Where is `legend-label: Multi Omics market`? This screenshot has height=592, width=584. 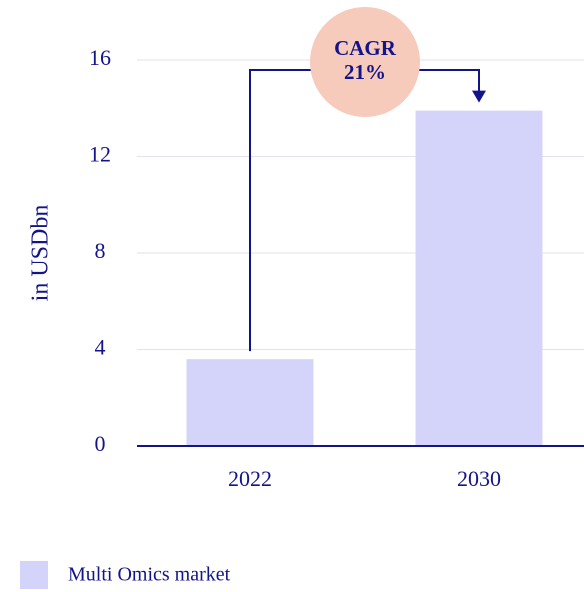
legend-label: Multi Omics market is located at coordinates (149, 575).